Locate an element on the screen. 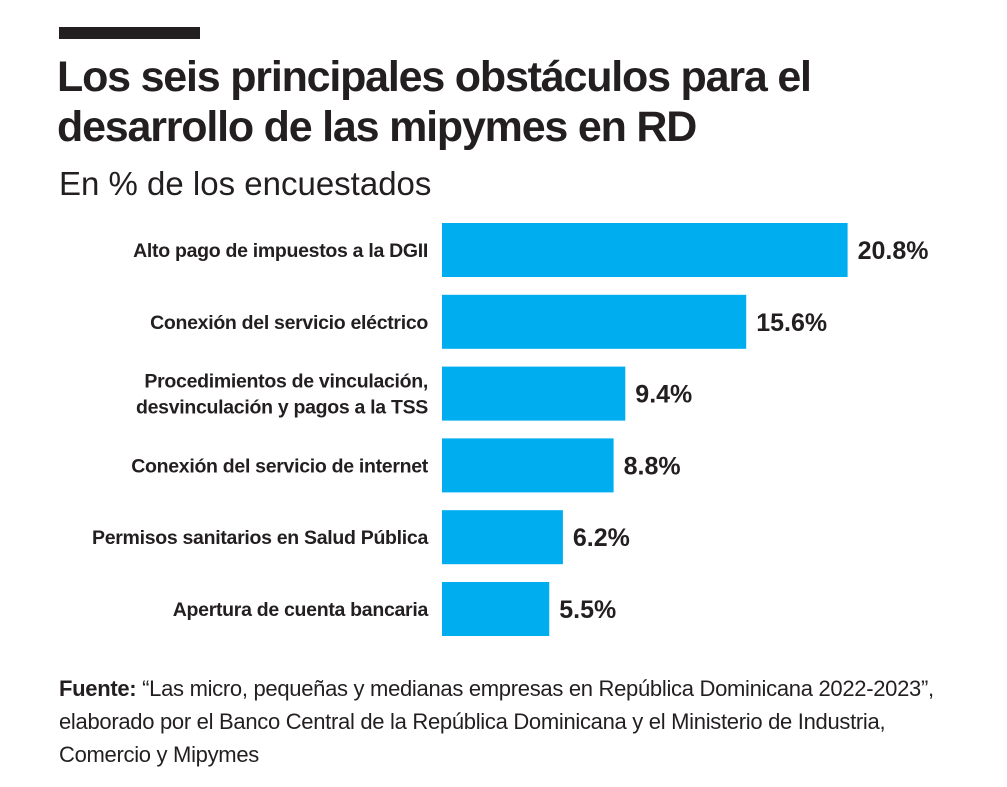 The image size is (1007, 787). data-label: 8.8% is located at coordinates (652, 466).